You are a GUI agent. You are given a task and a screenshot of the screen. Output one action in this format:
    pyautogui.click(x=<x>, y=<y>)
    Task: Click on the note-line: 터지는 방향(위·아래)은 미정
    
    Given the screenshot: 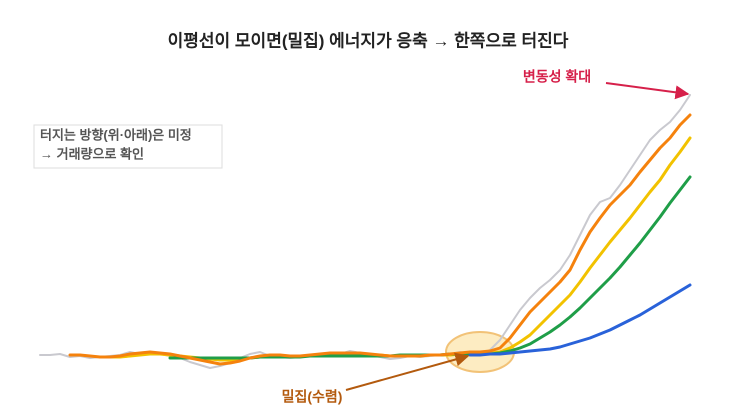 What is the action you would take?
    pyautogui.click(x=116, y=134)
    